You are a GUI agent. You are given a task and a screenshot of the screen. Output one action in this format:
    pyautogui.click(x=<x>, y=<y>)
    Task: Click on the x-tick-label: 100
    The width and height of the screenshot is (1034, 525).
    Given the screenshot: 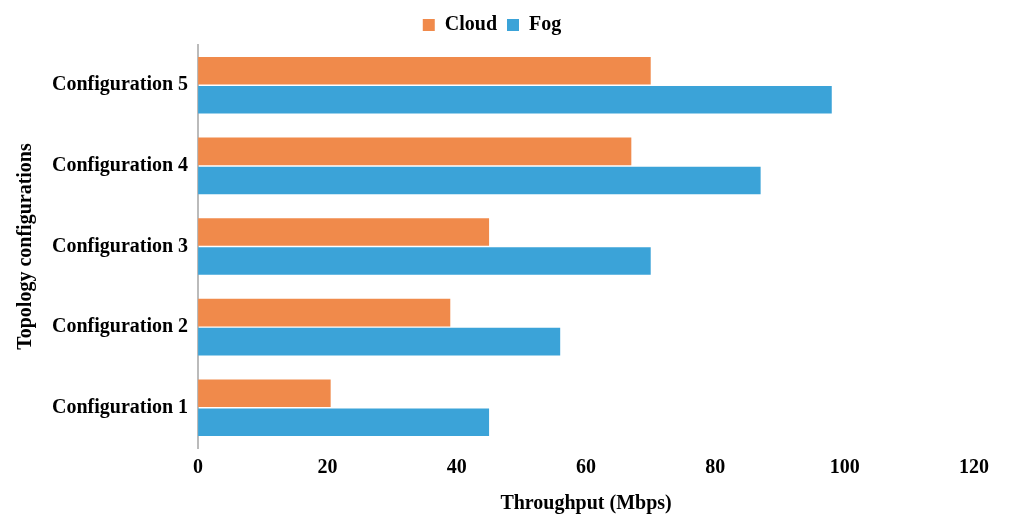 What is the action you would take?
    pyautogui.click(x=844, y=466)
    